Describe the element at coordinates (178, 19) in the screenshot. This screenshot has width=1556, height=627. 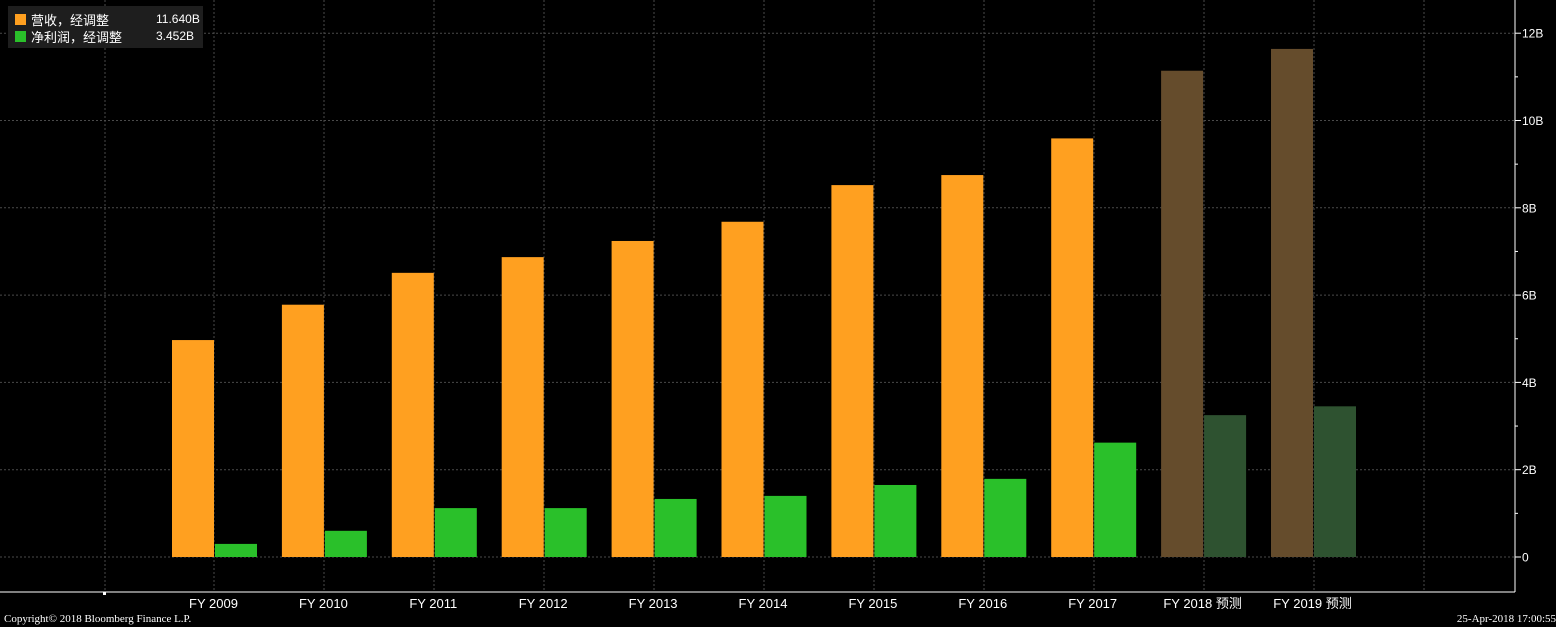
I see `legend-value-revenue: 11.640B` at that location.